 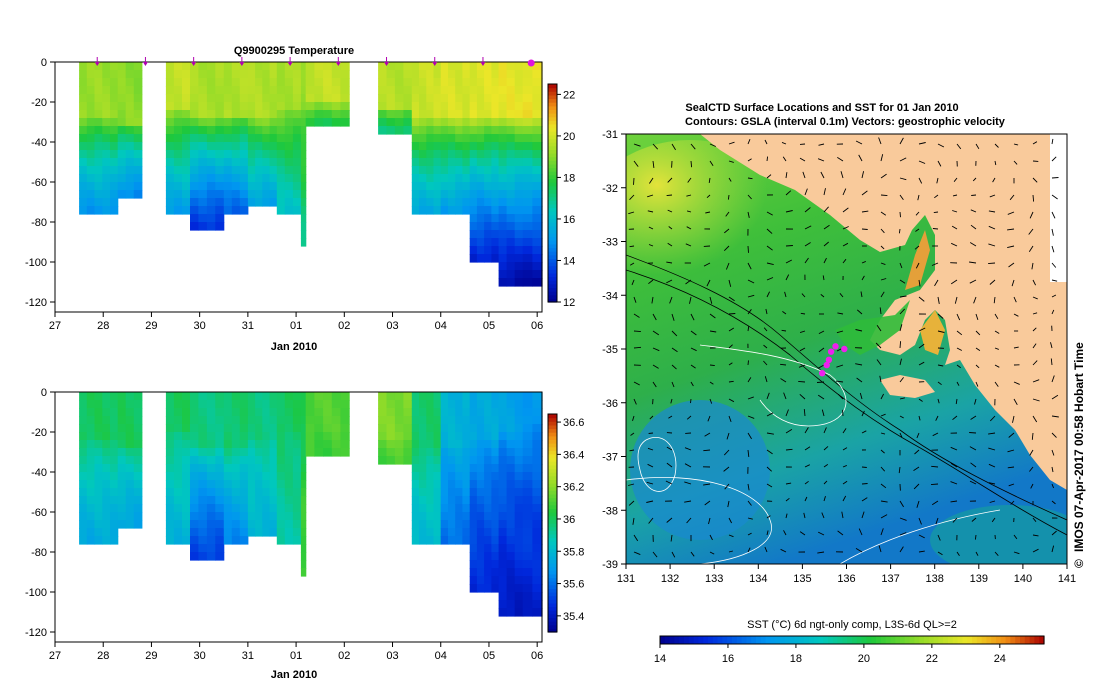 What do you see at coordinates (294, 347) in the screenshot?
I see `temperature-x-axis-label: Jan 2010` at bounding box center [294, 347].